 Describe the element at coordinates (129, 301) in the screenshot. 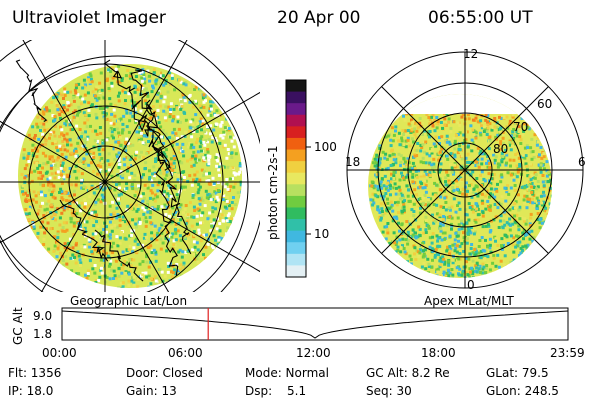

I see `geographic-caption: Geographic Lat/Lon` at that location.